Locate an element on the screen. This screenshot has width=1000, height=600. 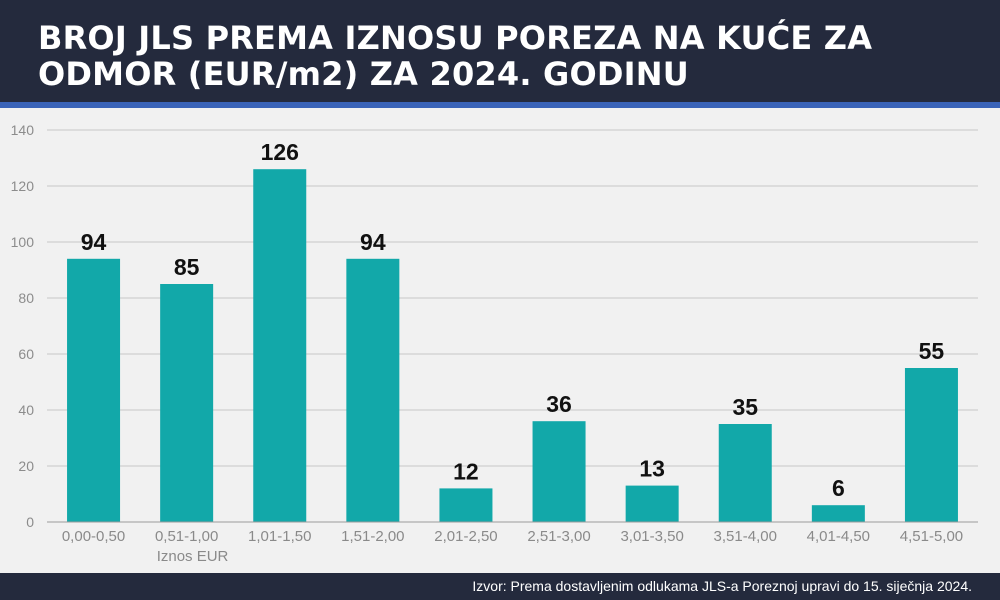
data-label: 13 is located at coordinates (652, 469).